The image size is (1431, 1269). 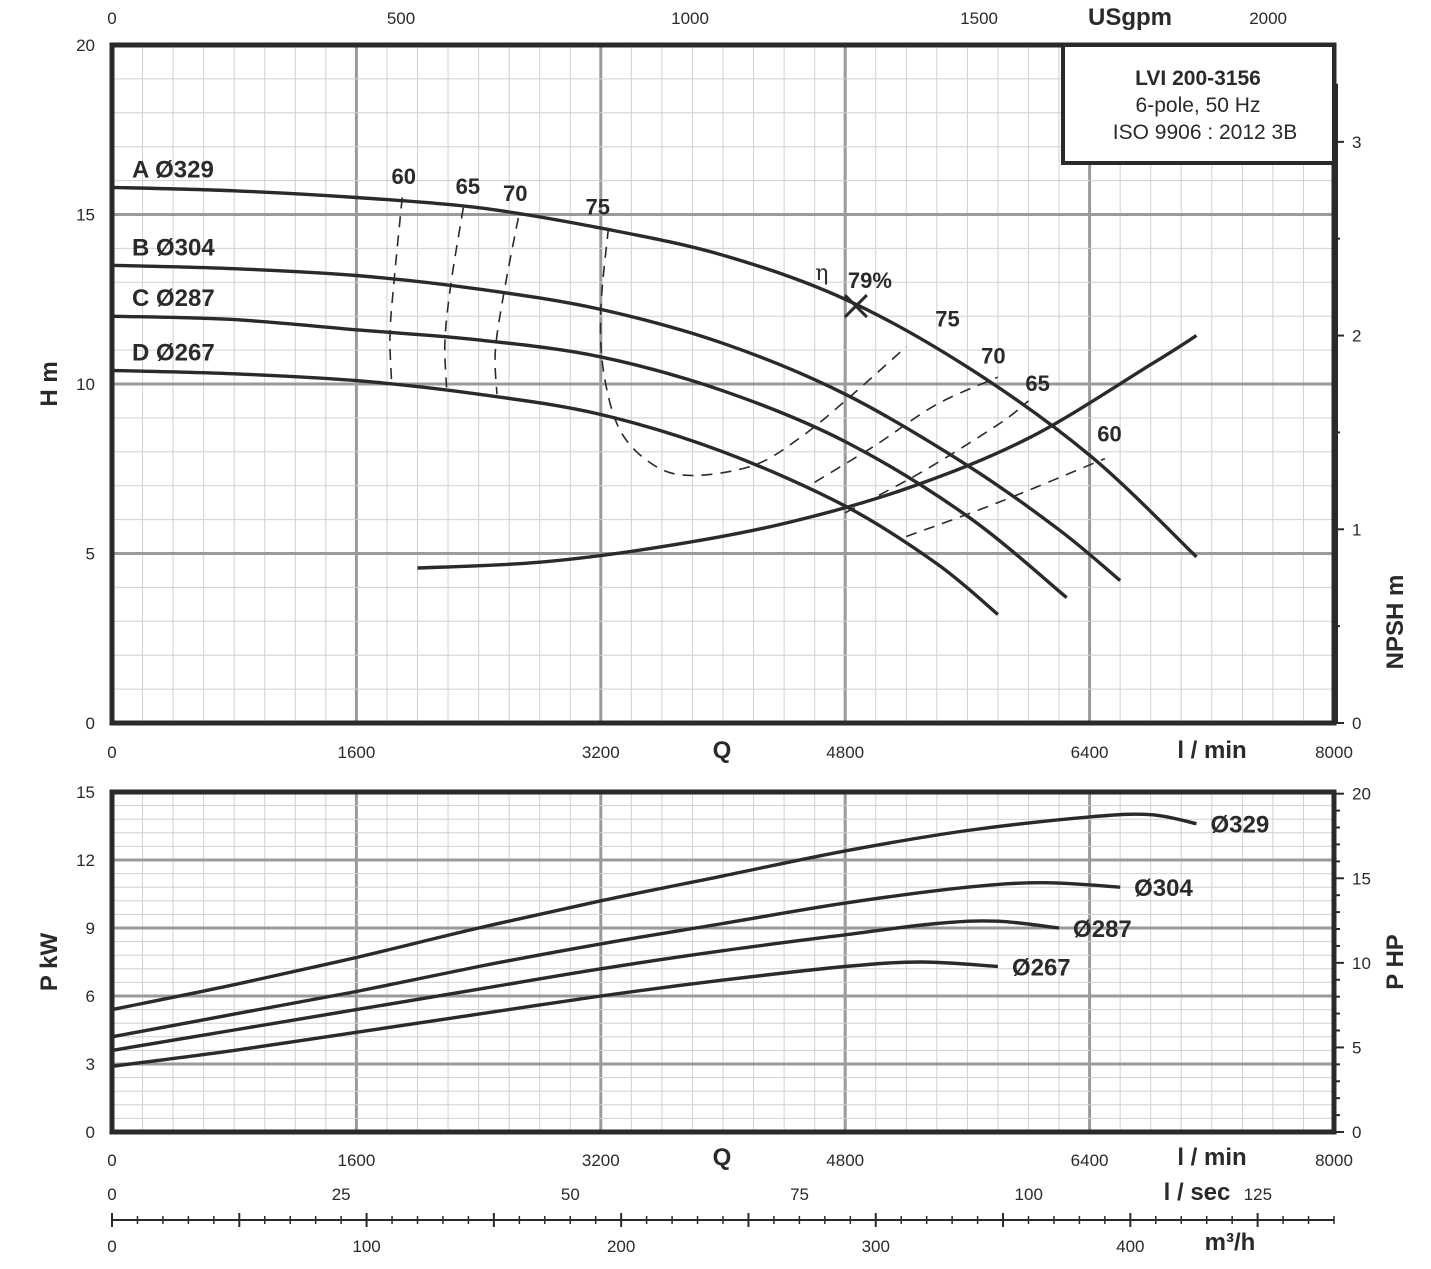 What do you see at coordinates (722, 750) in the screenshot?
I see `head-x-axis-label: Q` at bounding box center [722, 750].